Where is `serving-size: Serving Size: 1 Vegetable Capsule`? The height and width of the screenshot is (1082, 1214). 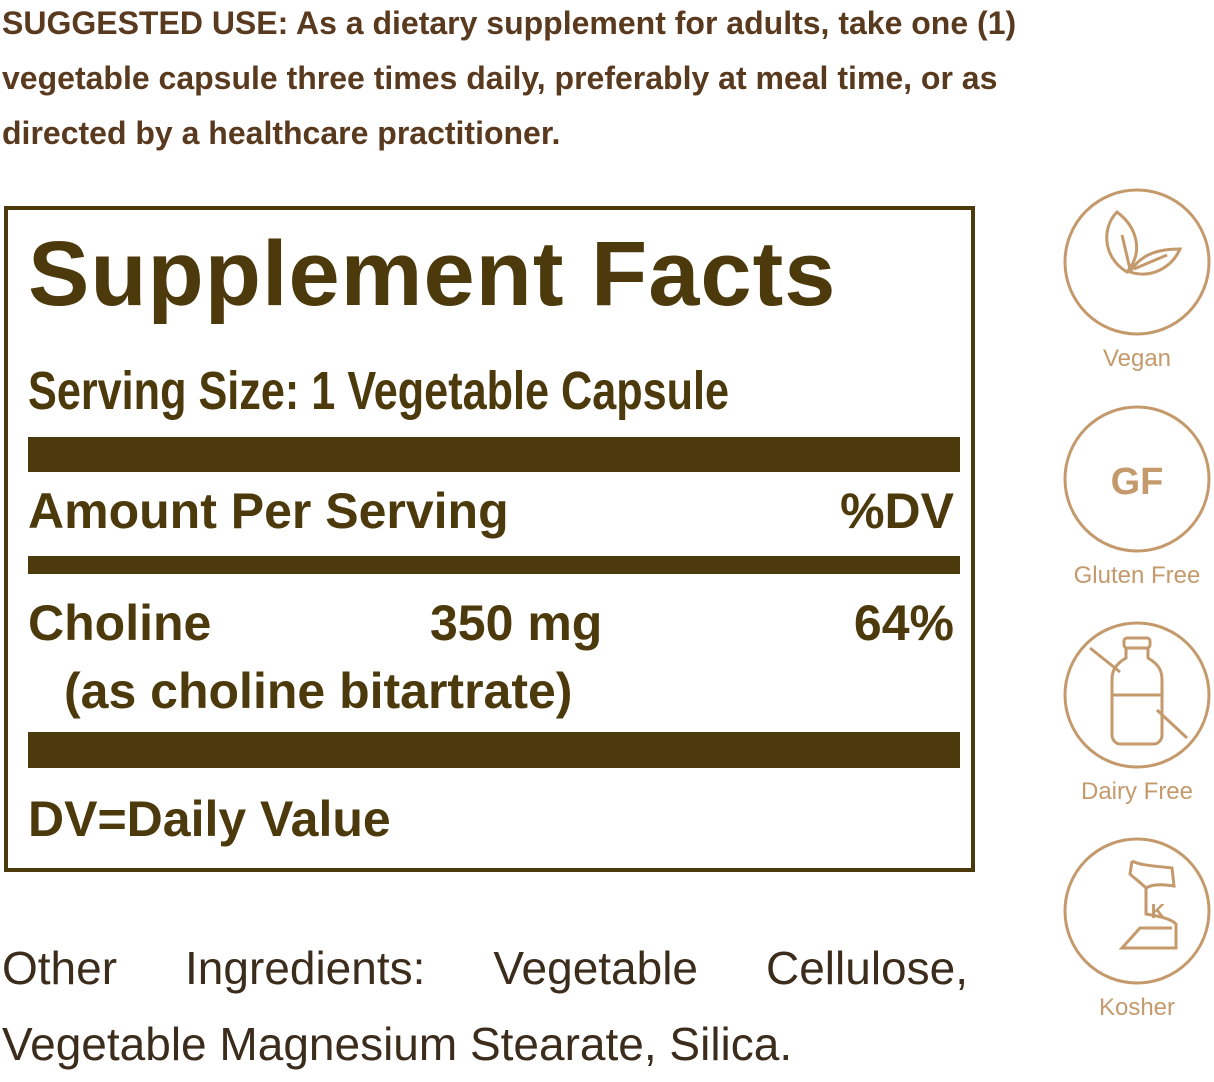
serving-size: Serving Size: 1 Vegetable Capsule is located at coordinates (379, 391).